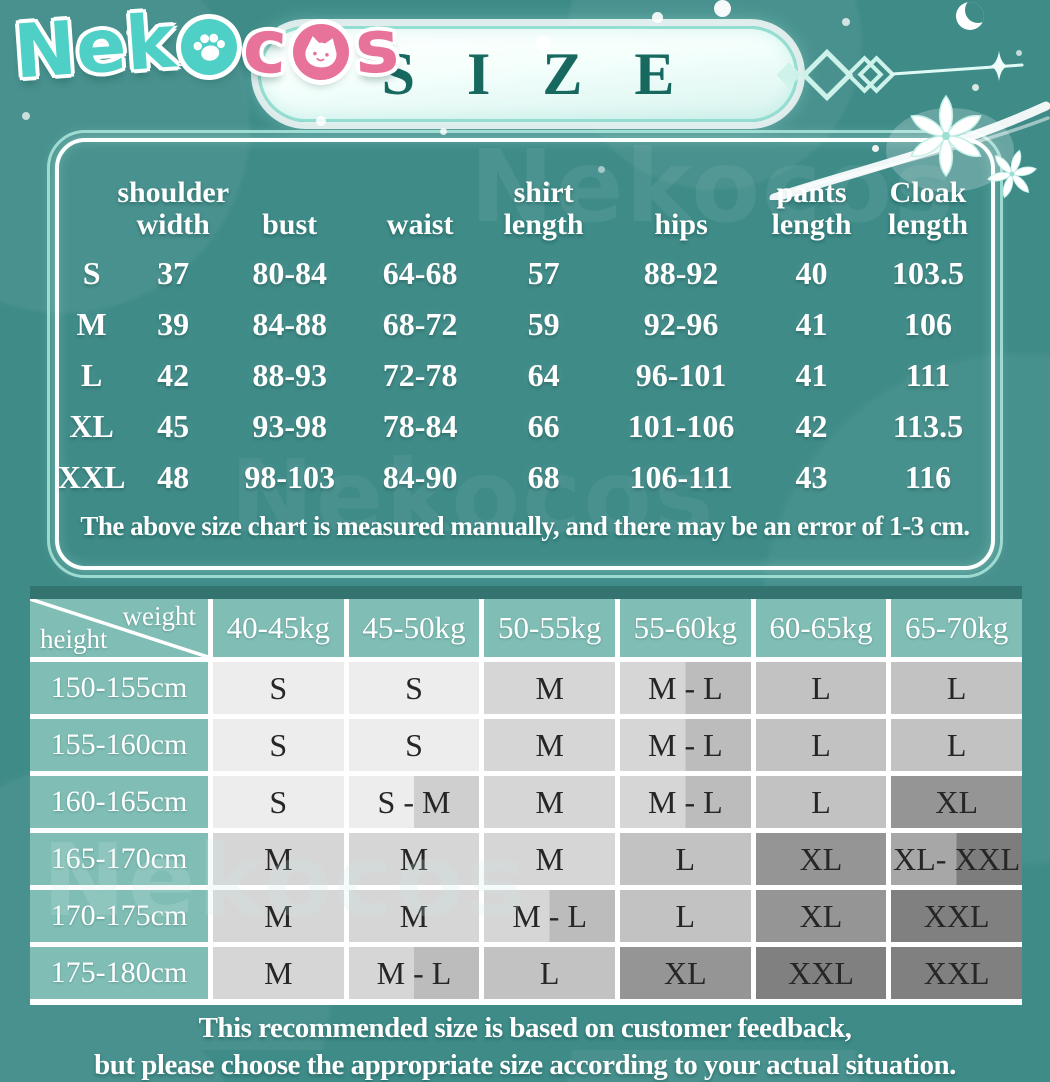 The width and height of the screenshot is (1050, 1082). I want to click on size-cell: 37, so click(173, 273).